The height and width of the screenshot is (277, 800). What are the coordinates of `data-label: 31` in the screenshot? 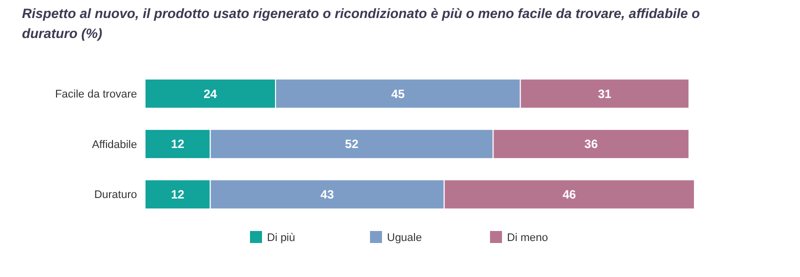 It's located at (605, 93).